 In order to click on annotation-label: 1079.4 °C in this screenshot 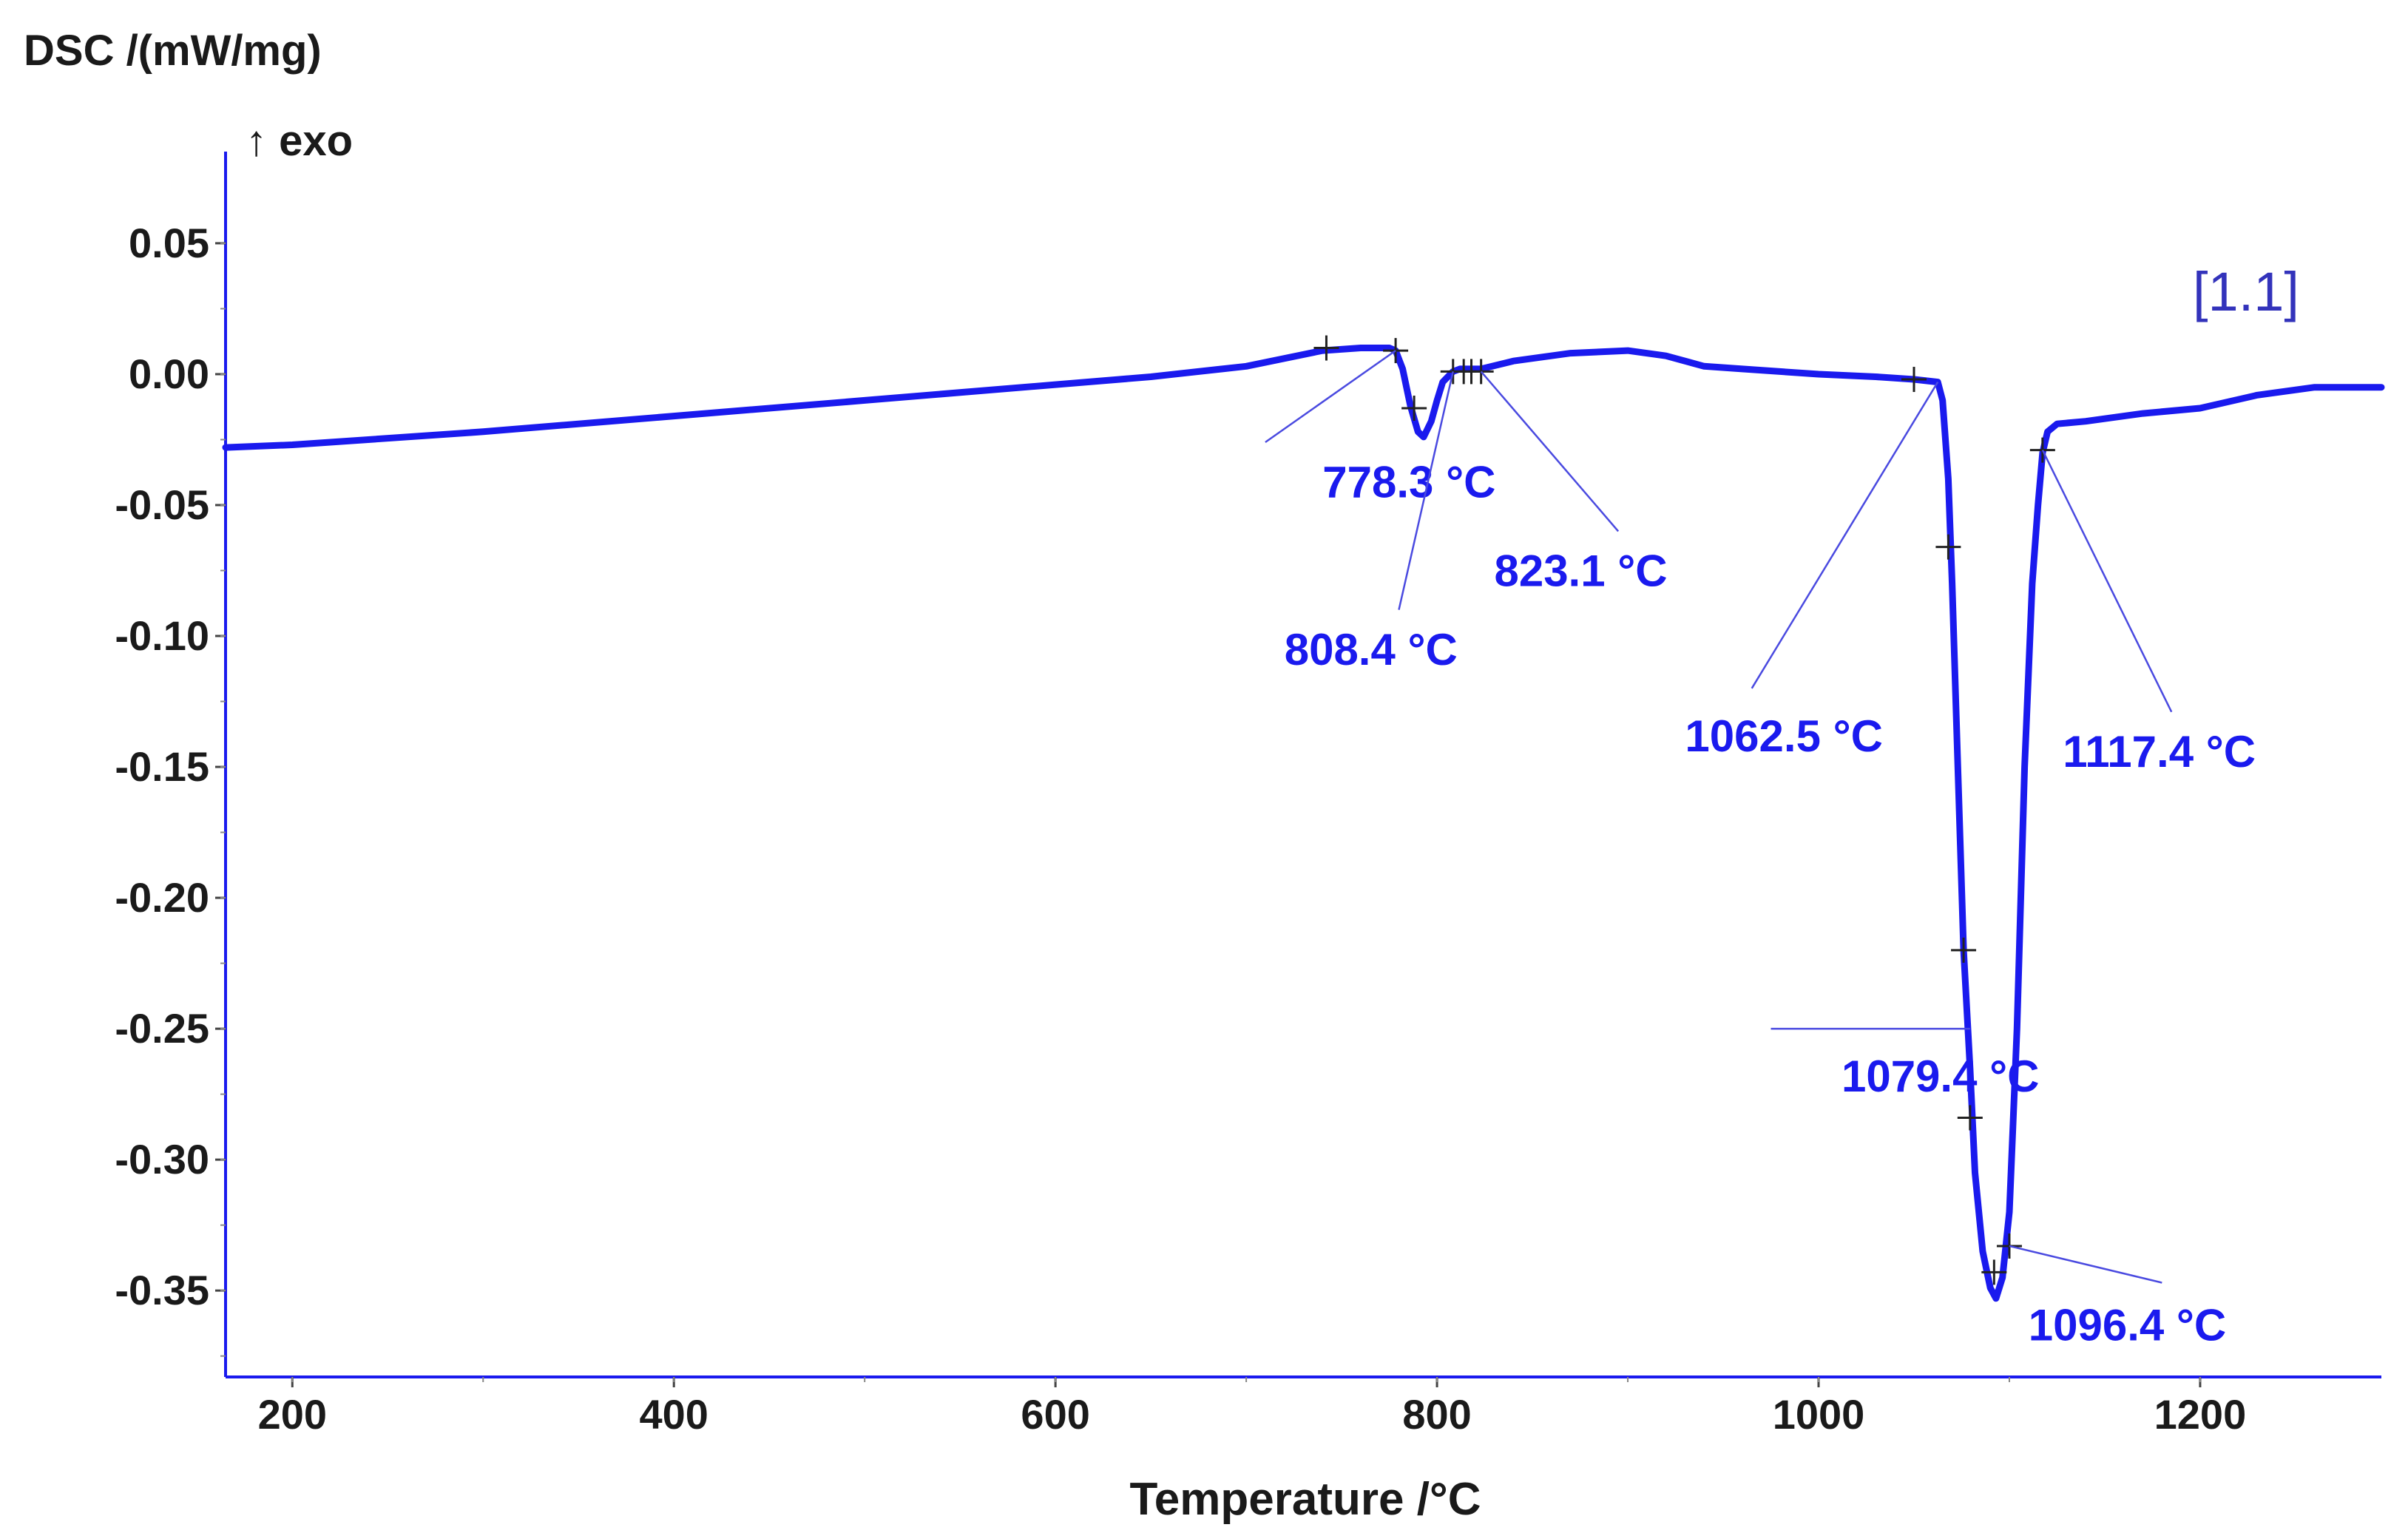, I will do `click(1941, 1076)`.